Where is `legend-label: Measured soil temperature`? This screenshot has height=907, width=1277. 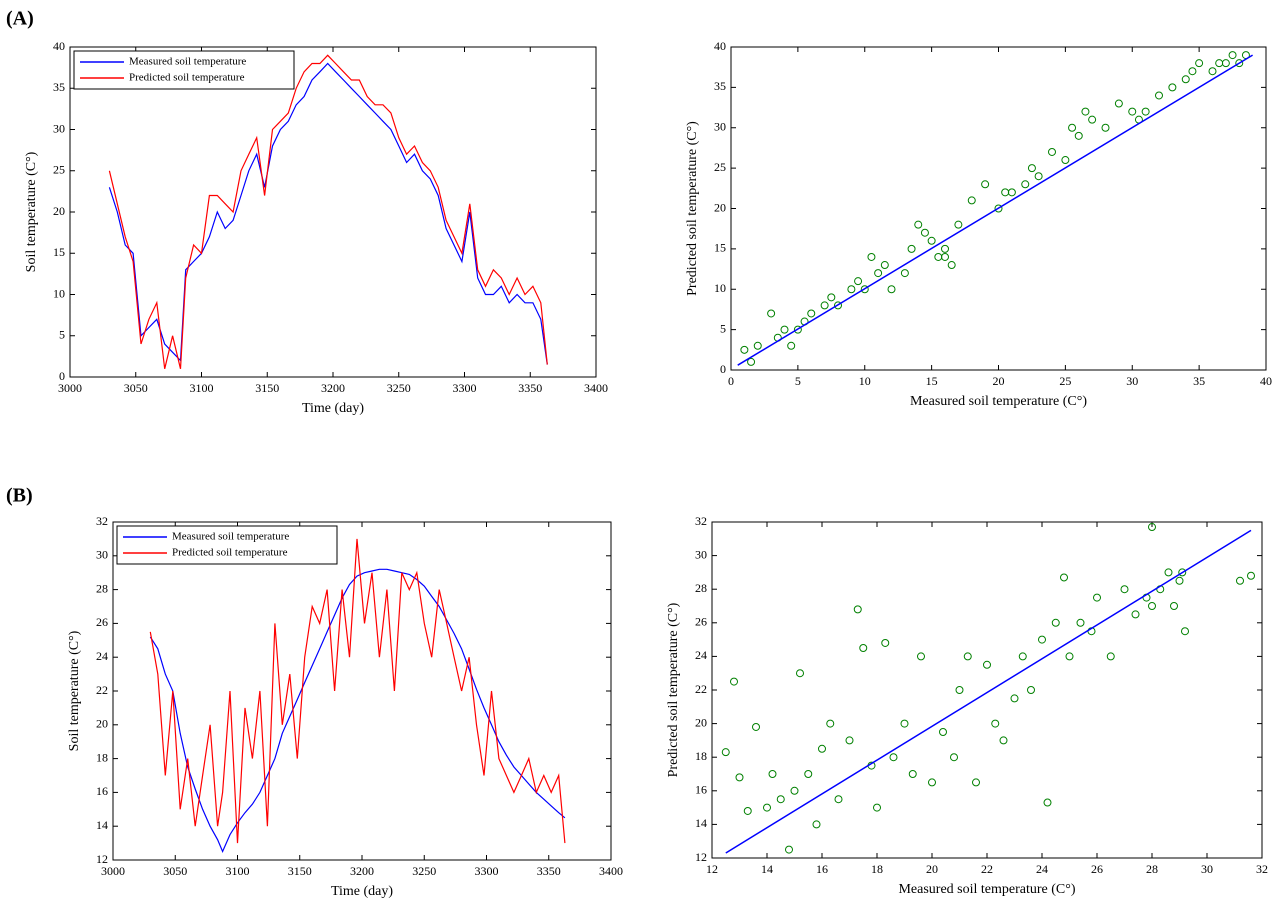 legend-label: Measured soil temperature is located at coordinates (187, 62).